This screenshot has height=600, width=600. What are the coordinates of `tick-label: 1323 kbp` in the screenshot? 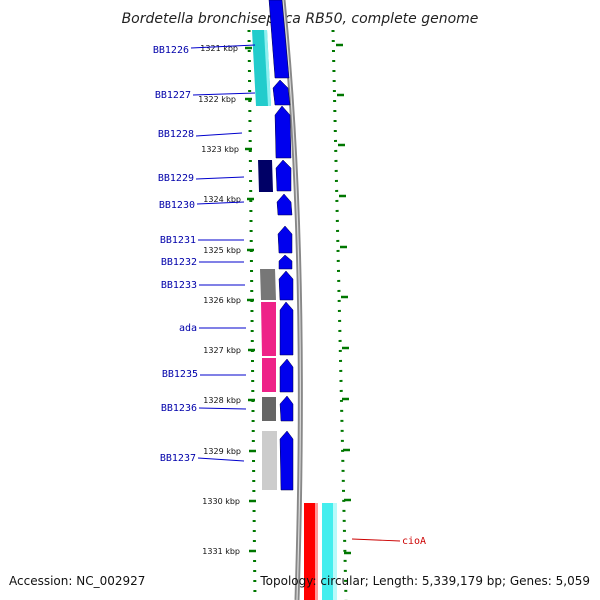 It's located at (220, 149).